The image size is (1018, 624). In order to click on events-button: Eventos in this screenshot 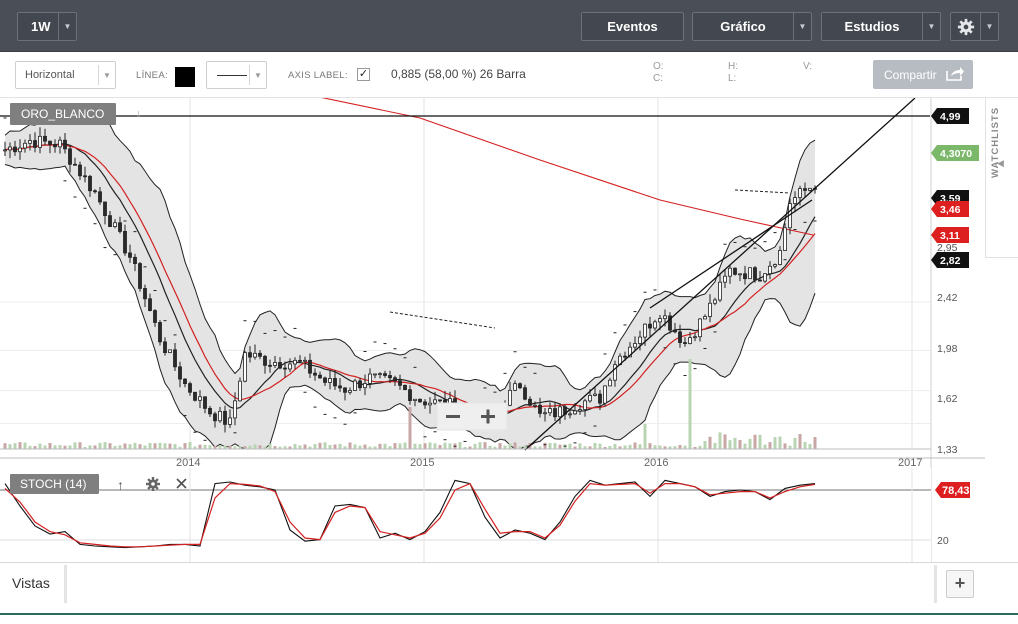, I will do `click(632, 26)`.